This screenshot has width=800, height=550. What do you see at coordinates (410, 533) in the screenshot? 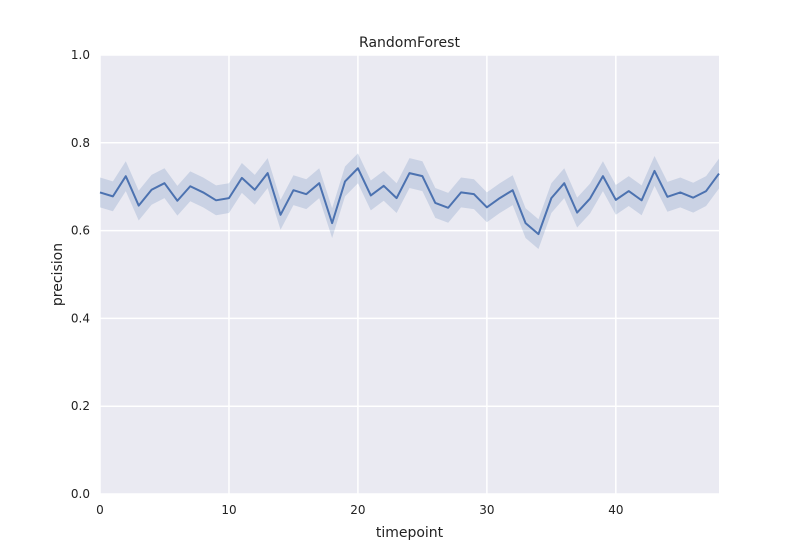
I see `x-axis-label: timepoint` at bounding box center [410, 533].